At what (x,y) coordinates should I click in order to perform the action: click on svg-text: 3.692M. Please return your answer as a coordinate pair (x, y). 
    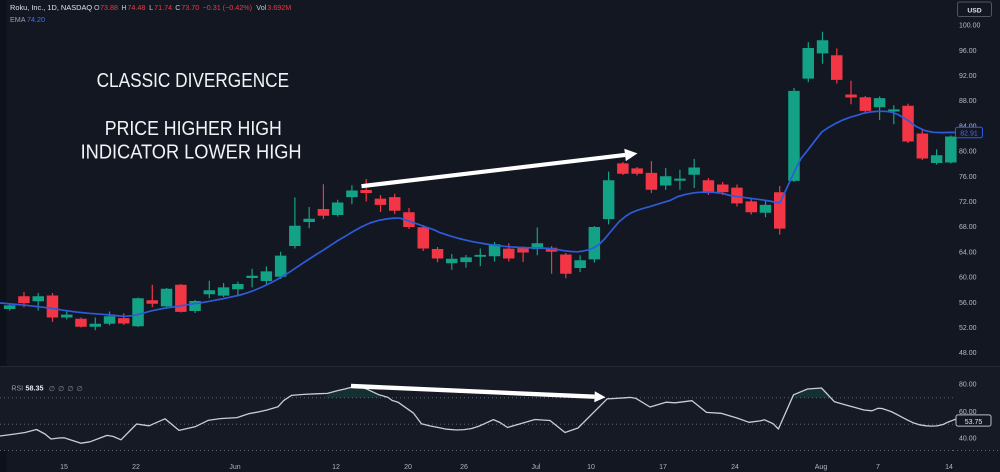
    Looking at the image, I should click on (279, 7).